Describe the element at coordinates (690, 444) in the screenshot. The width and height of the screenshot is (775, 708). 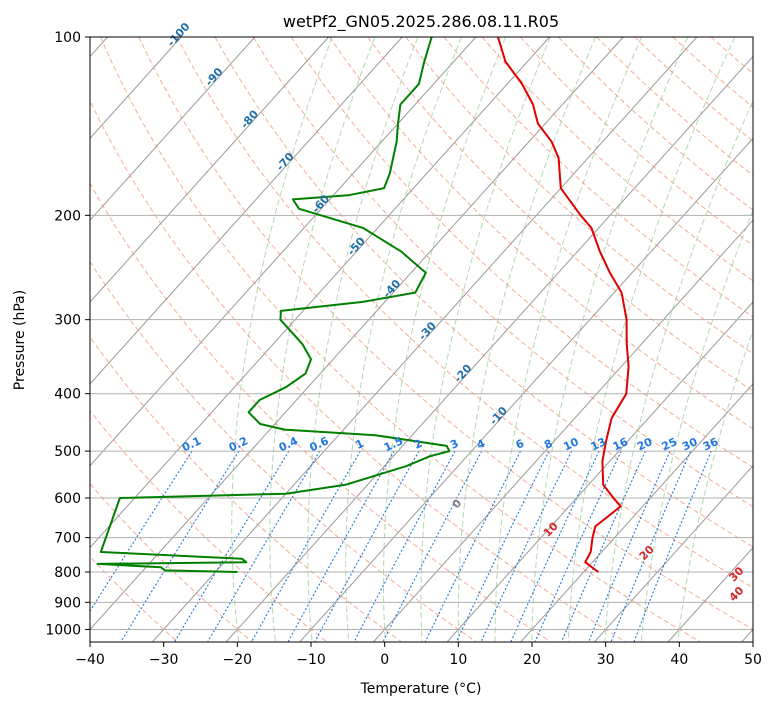
I see `mixing-ratio-label: 30` at that location.